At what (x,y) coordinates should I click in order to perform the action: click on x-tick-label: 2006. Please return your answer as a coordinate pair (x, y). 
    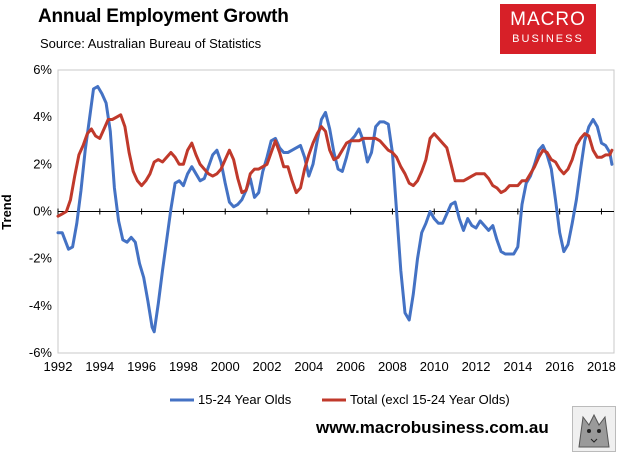
    Looking at the image, I should click on (350, 366).